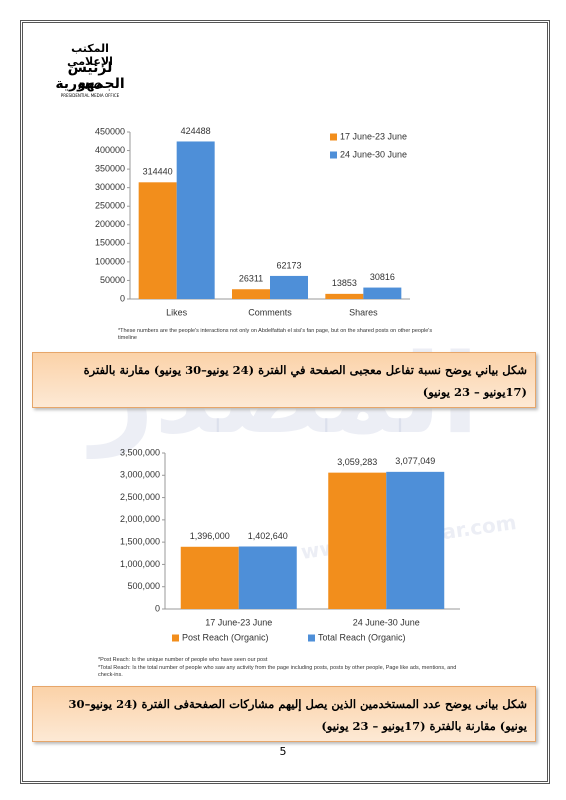 The image size is (566, 800). I want to click on x-tick-label: Shares, so click(363, 312).